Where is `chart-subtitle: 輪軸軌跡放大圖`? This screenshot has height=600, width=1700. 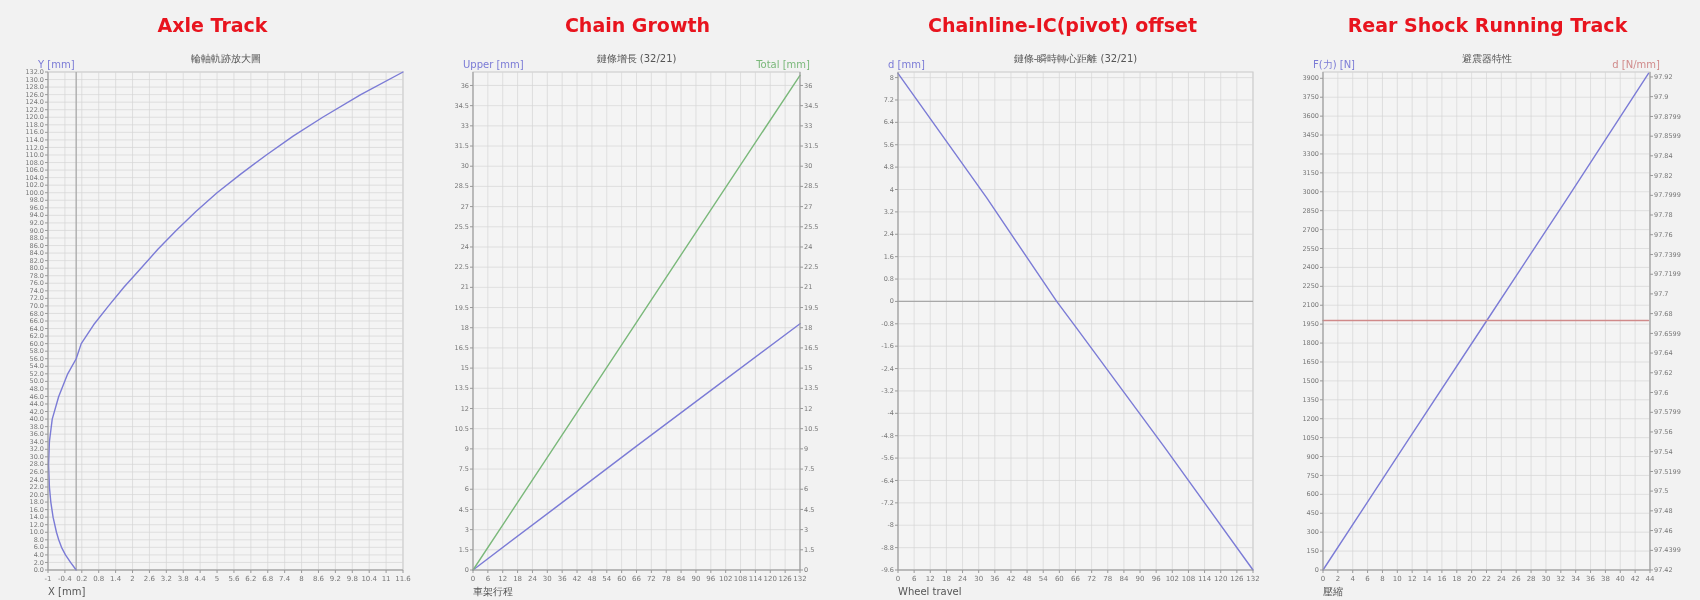 chart-subtitle: 輪軸軌跡放大圖 is located at coordinates (225, 58).